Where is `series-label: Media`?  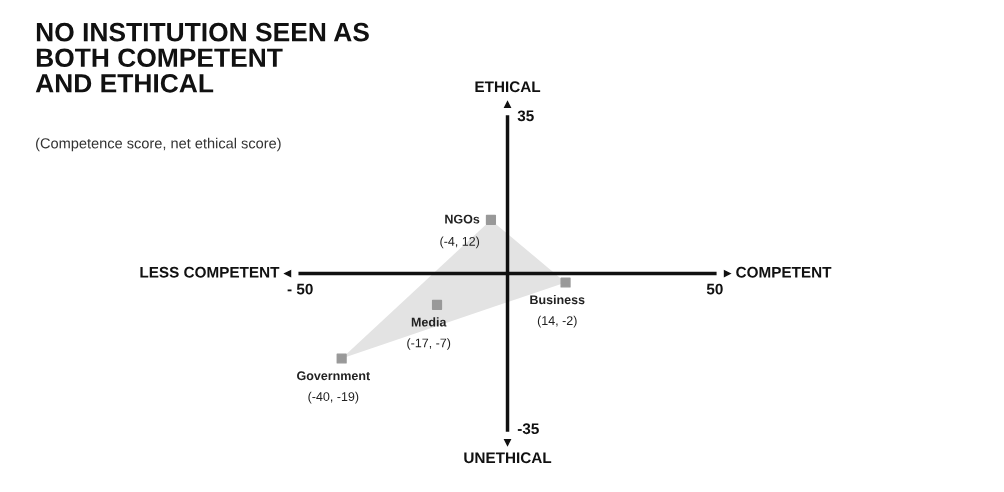 series-label: Media is located at coordinates (429, 322).